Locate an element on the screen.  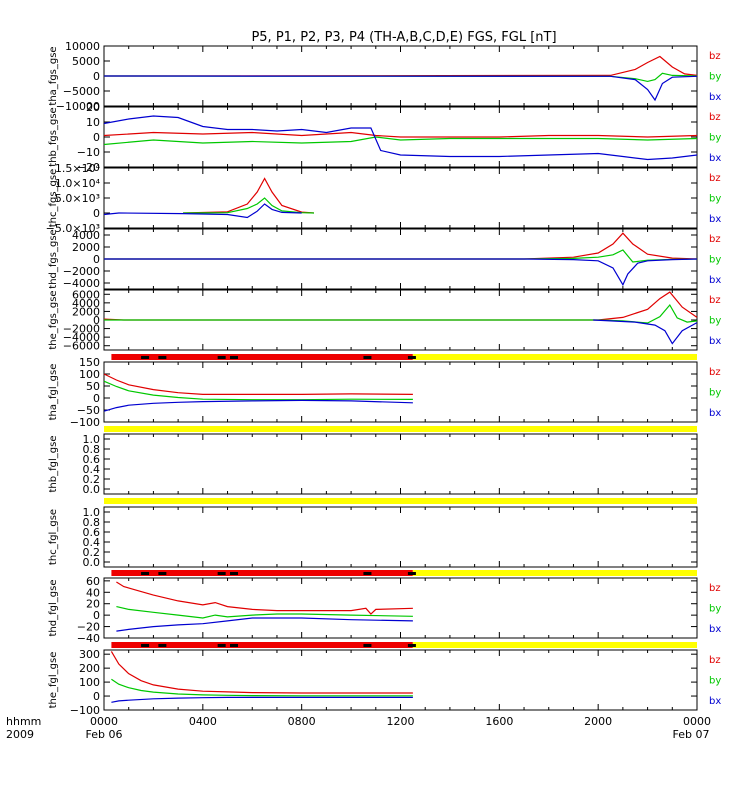
y-tick-label: 1.5×10⁴ is located at coordinates (78, 168).